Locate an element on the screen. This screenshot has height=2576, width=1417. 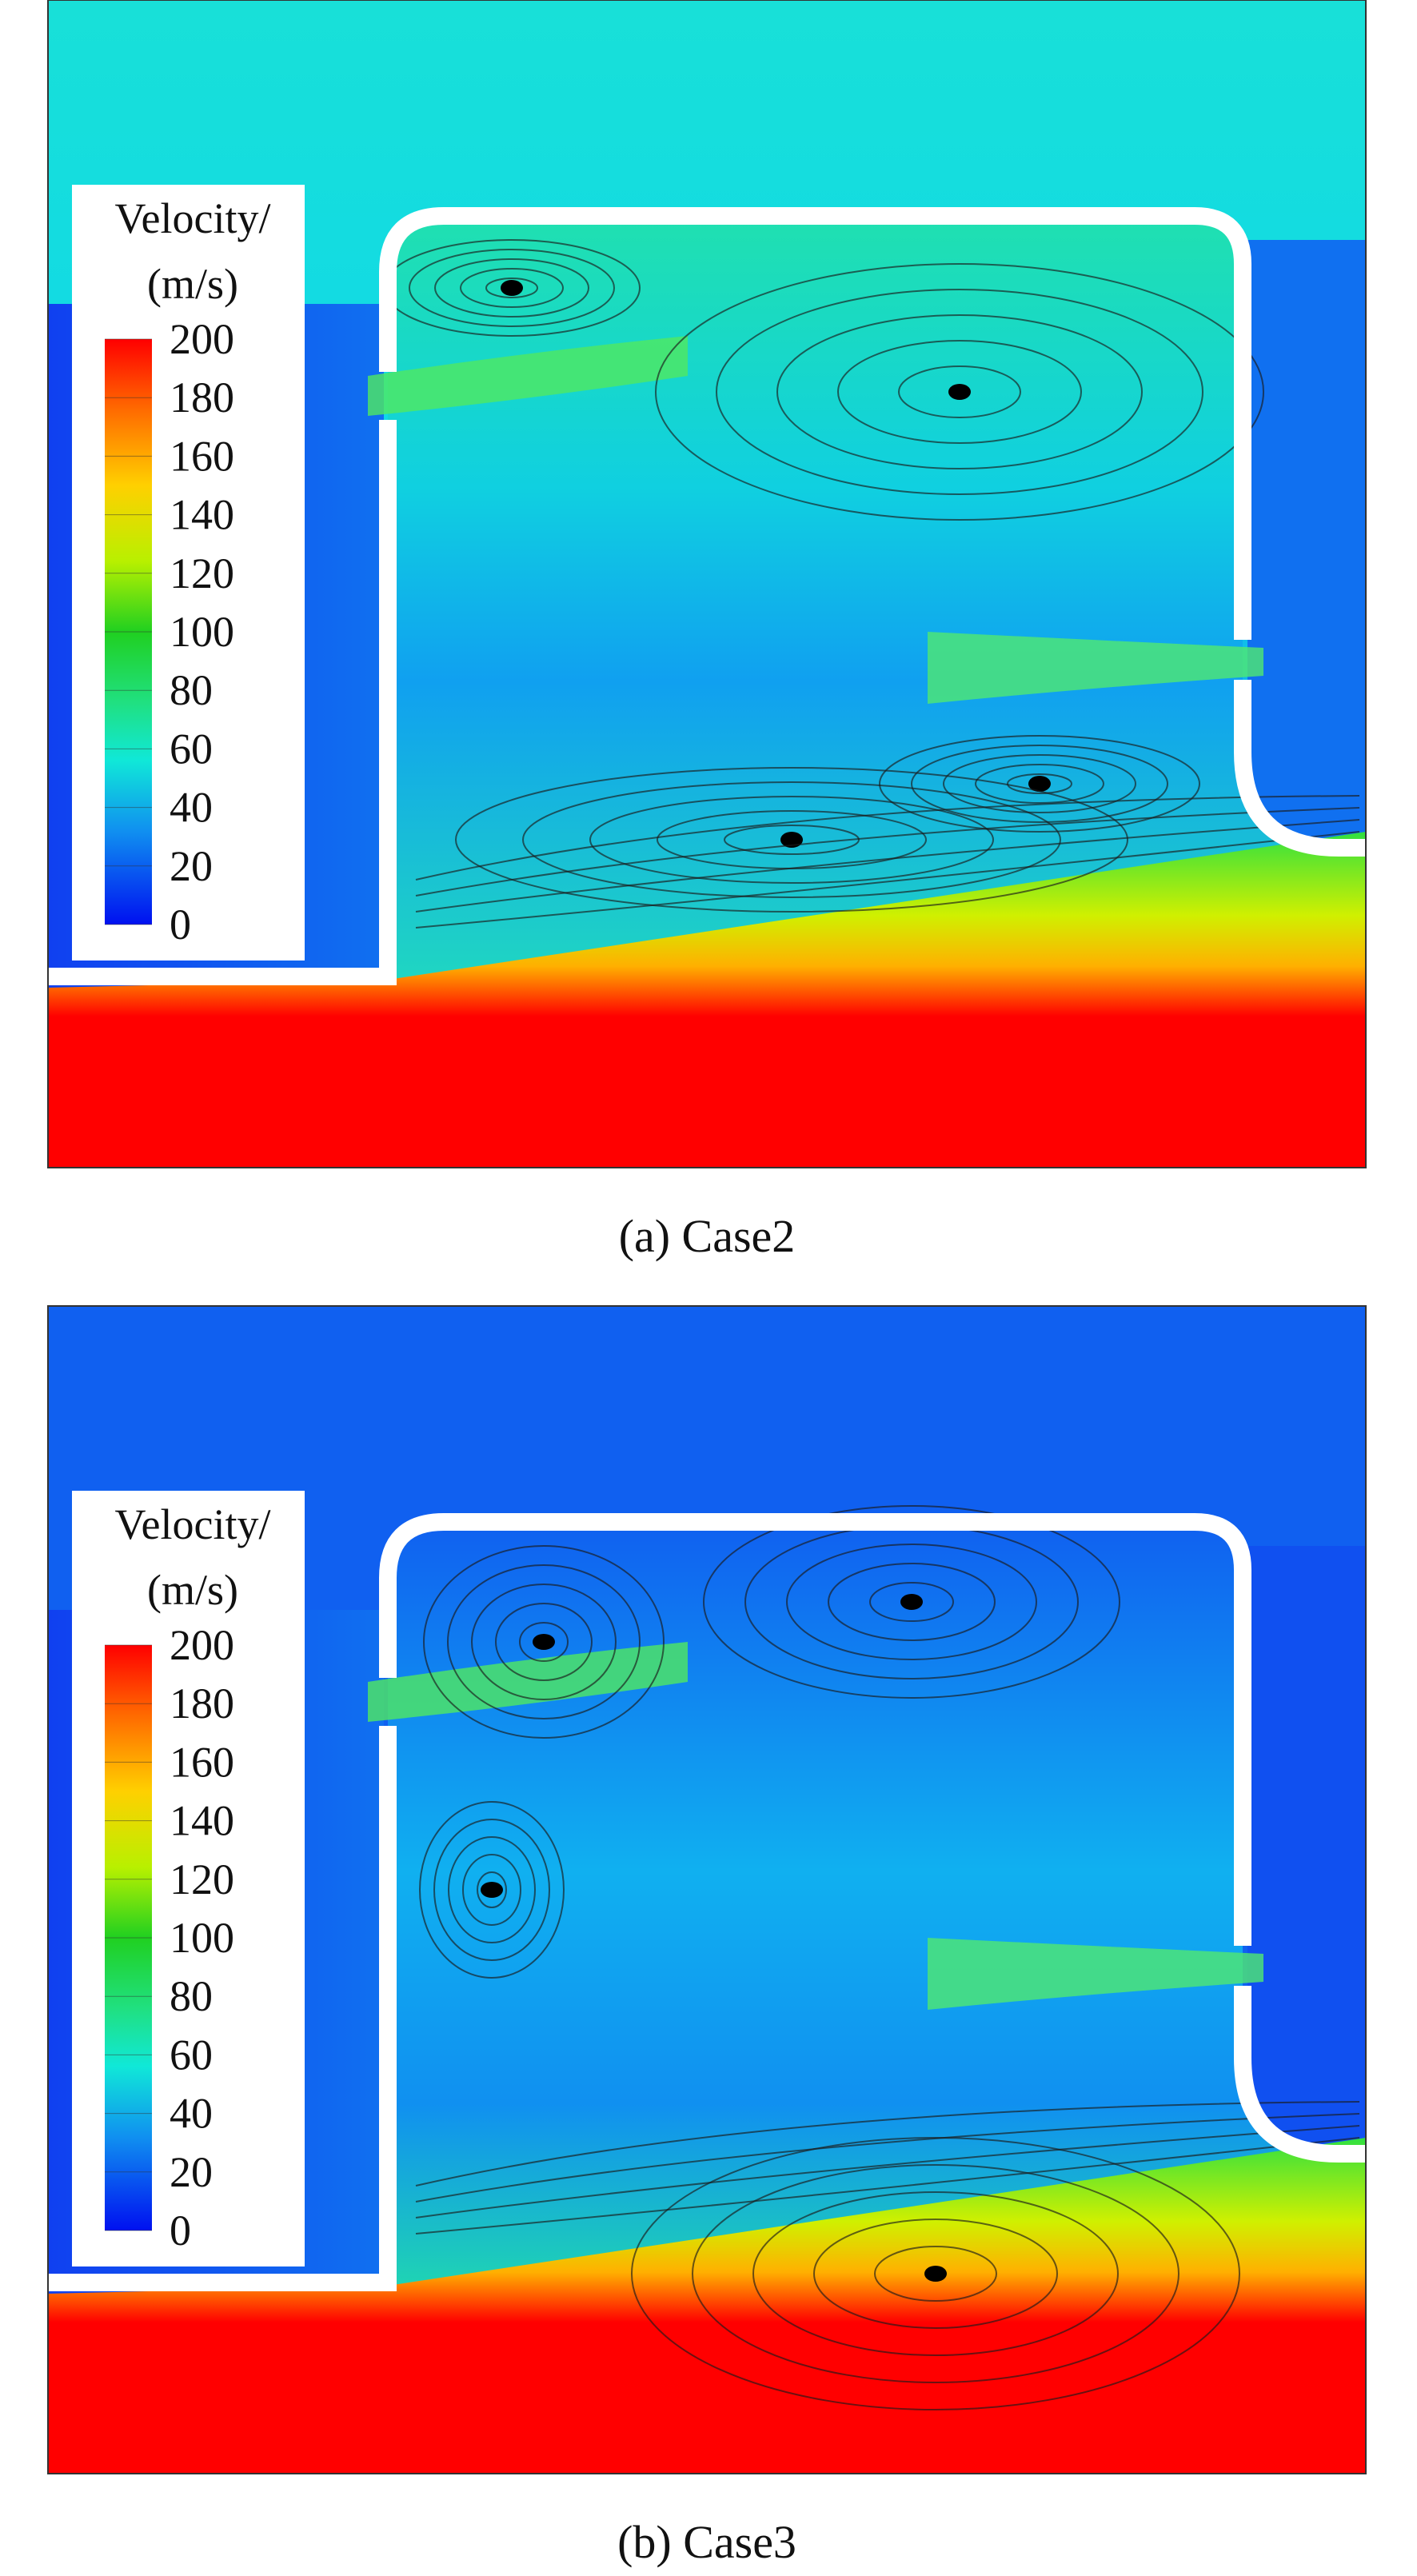
panel-caption: (a) Case2 is located at coordinates (707, 1236).